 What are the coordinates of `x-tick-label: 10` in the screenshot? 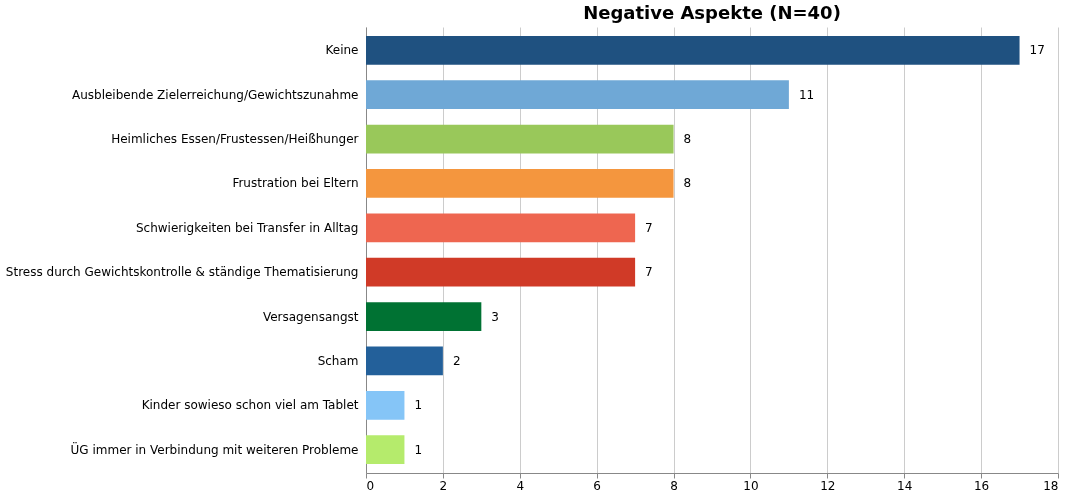 It's located at (751, 485).